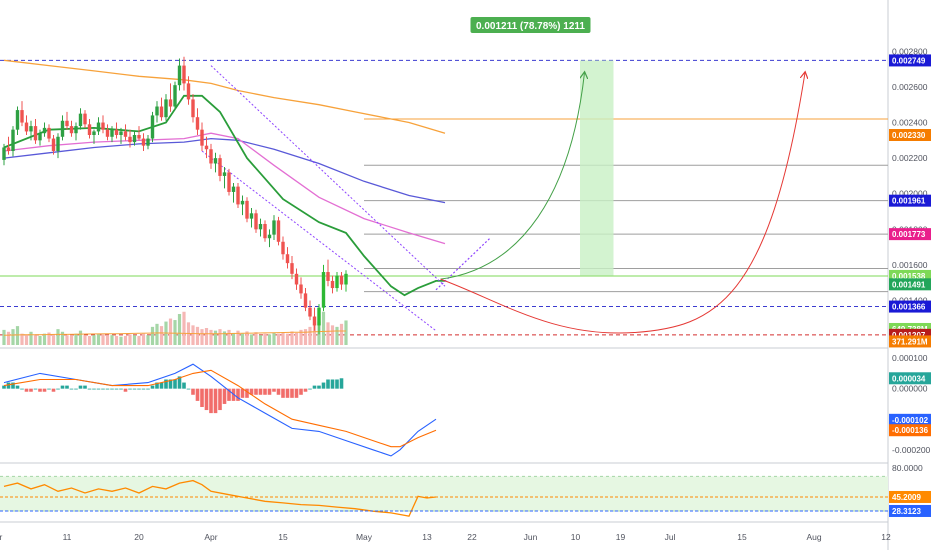 The height and width of the screenshot is (550, 932). What do you see at coordinates (139, 537) in the screenshot?
I see `time-axis-label: 20` at bounding box center [139, 537].